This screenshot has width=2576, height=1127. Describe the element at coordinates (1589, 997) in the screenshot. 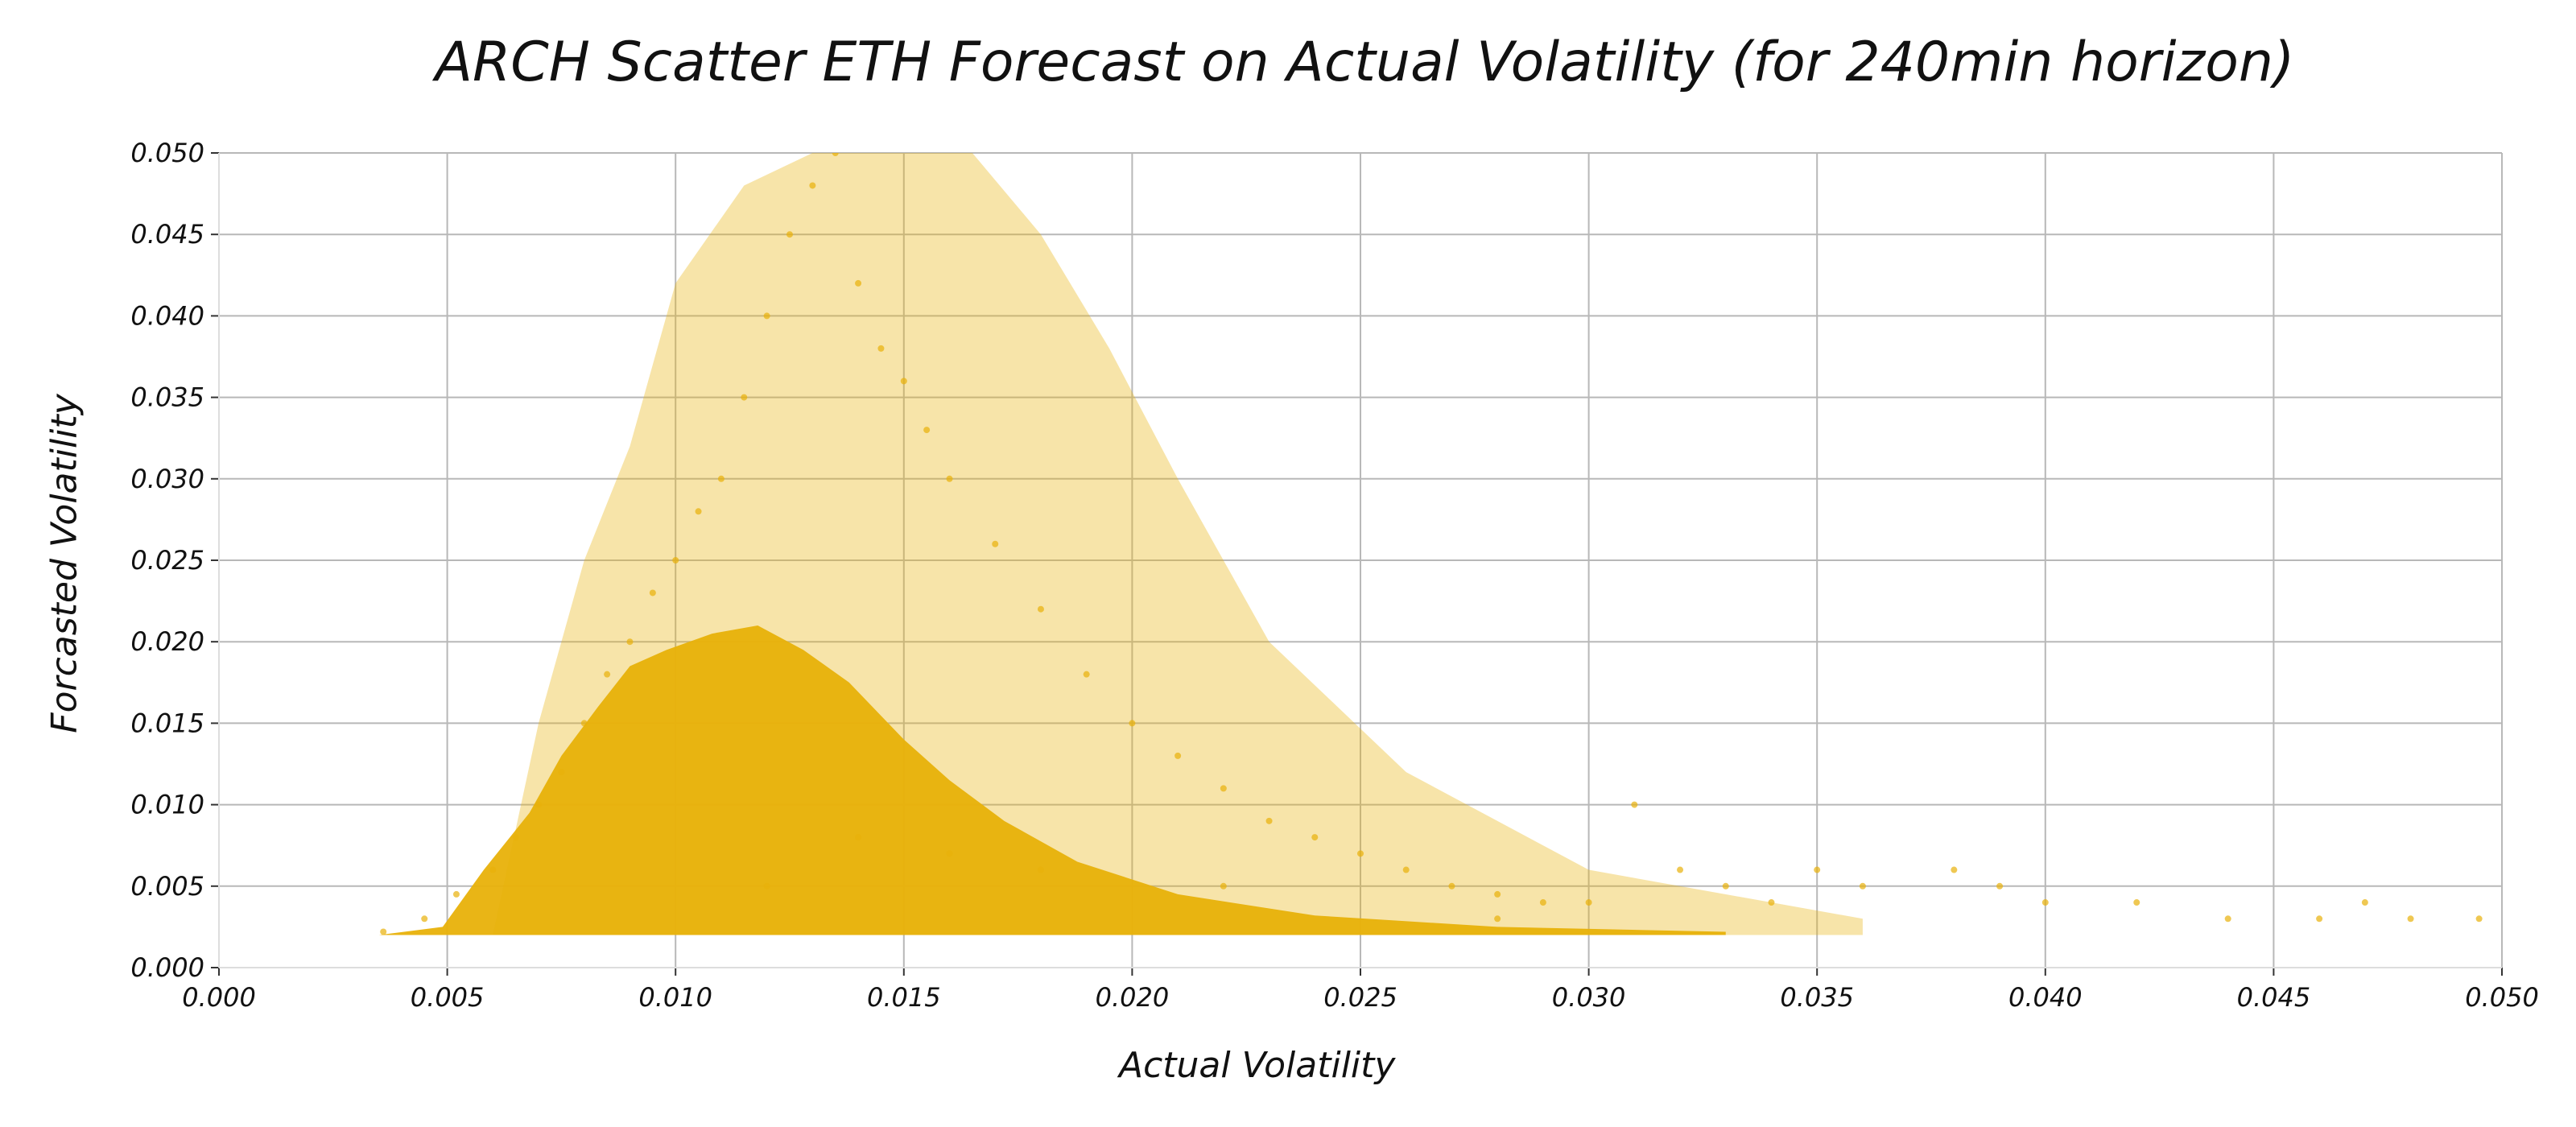

I see `x-tick-label: 0.030` at that location.